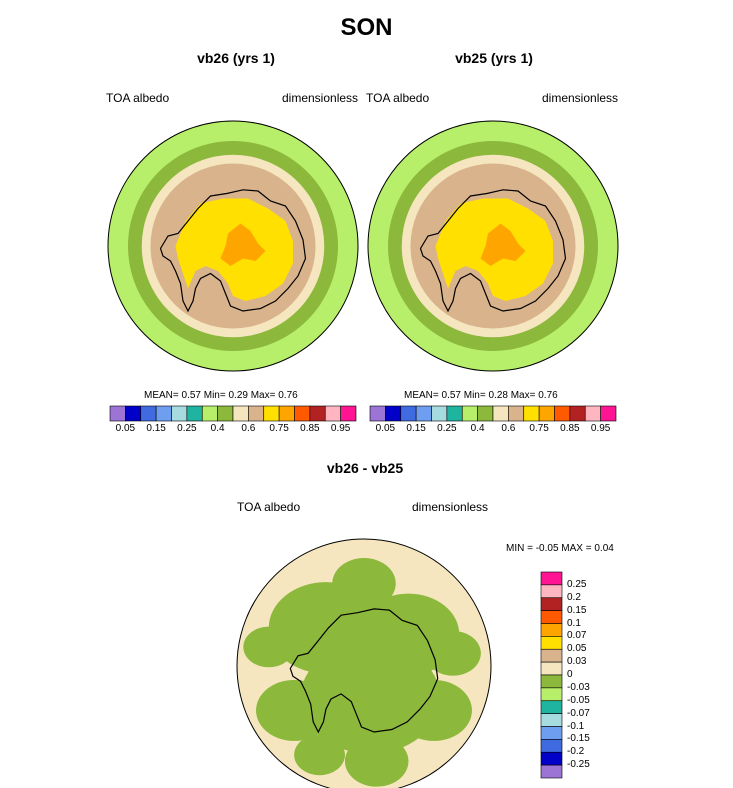  I want to click on diff-colorbar-tick-label: -0.2, so click(576, 752).